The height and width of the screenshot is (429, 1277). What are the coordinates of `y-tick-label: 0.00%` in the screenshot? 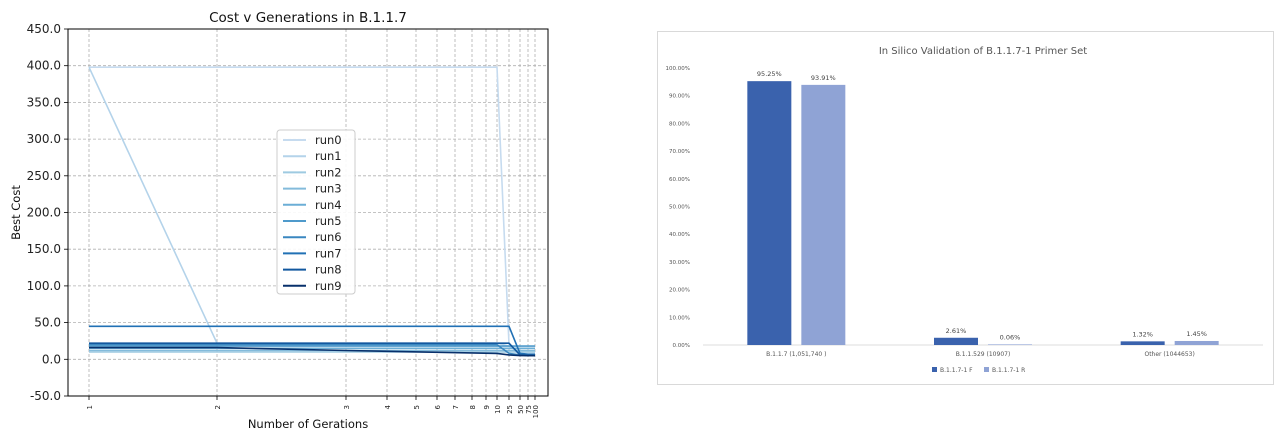 It's located at (681, 346).